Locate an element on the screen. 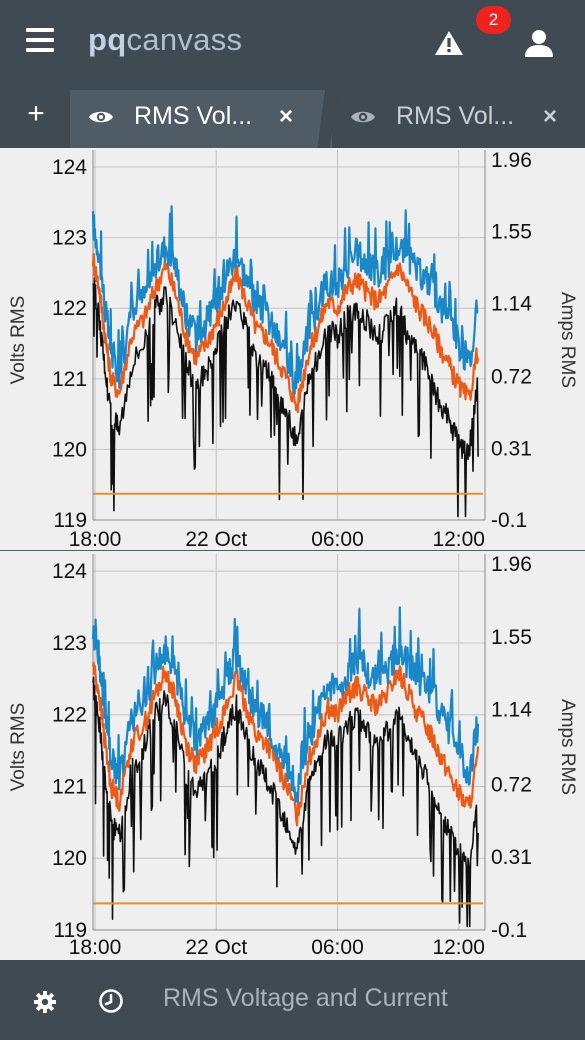 The width and height of the screenshot is (585, 1040). bottom-bar is located at coordinates (292, 1000).